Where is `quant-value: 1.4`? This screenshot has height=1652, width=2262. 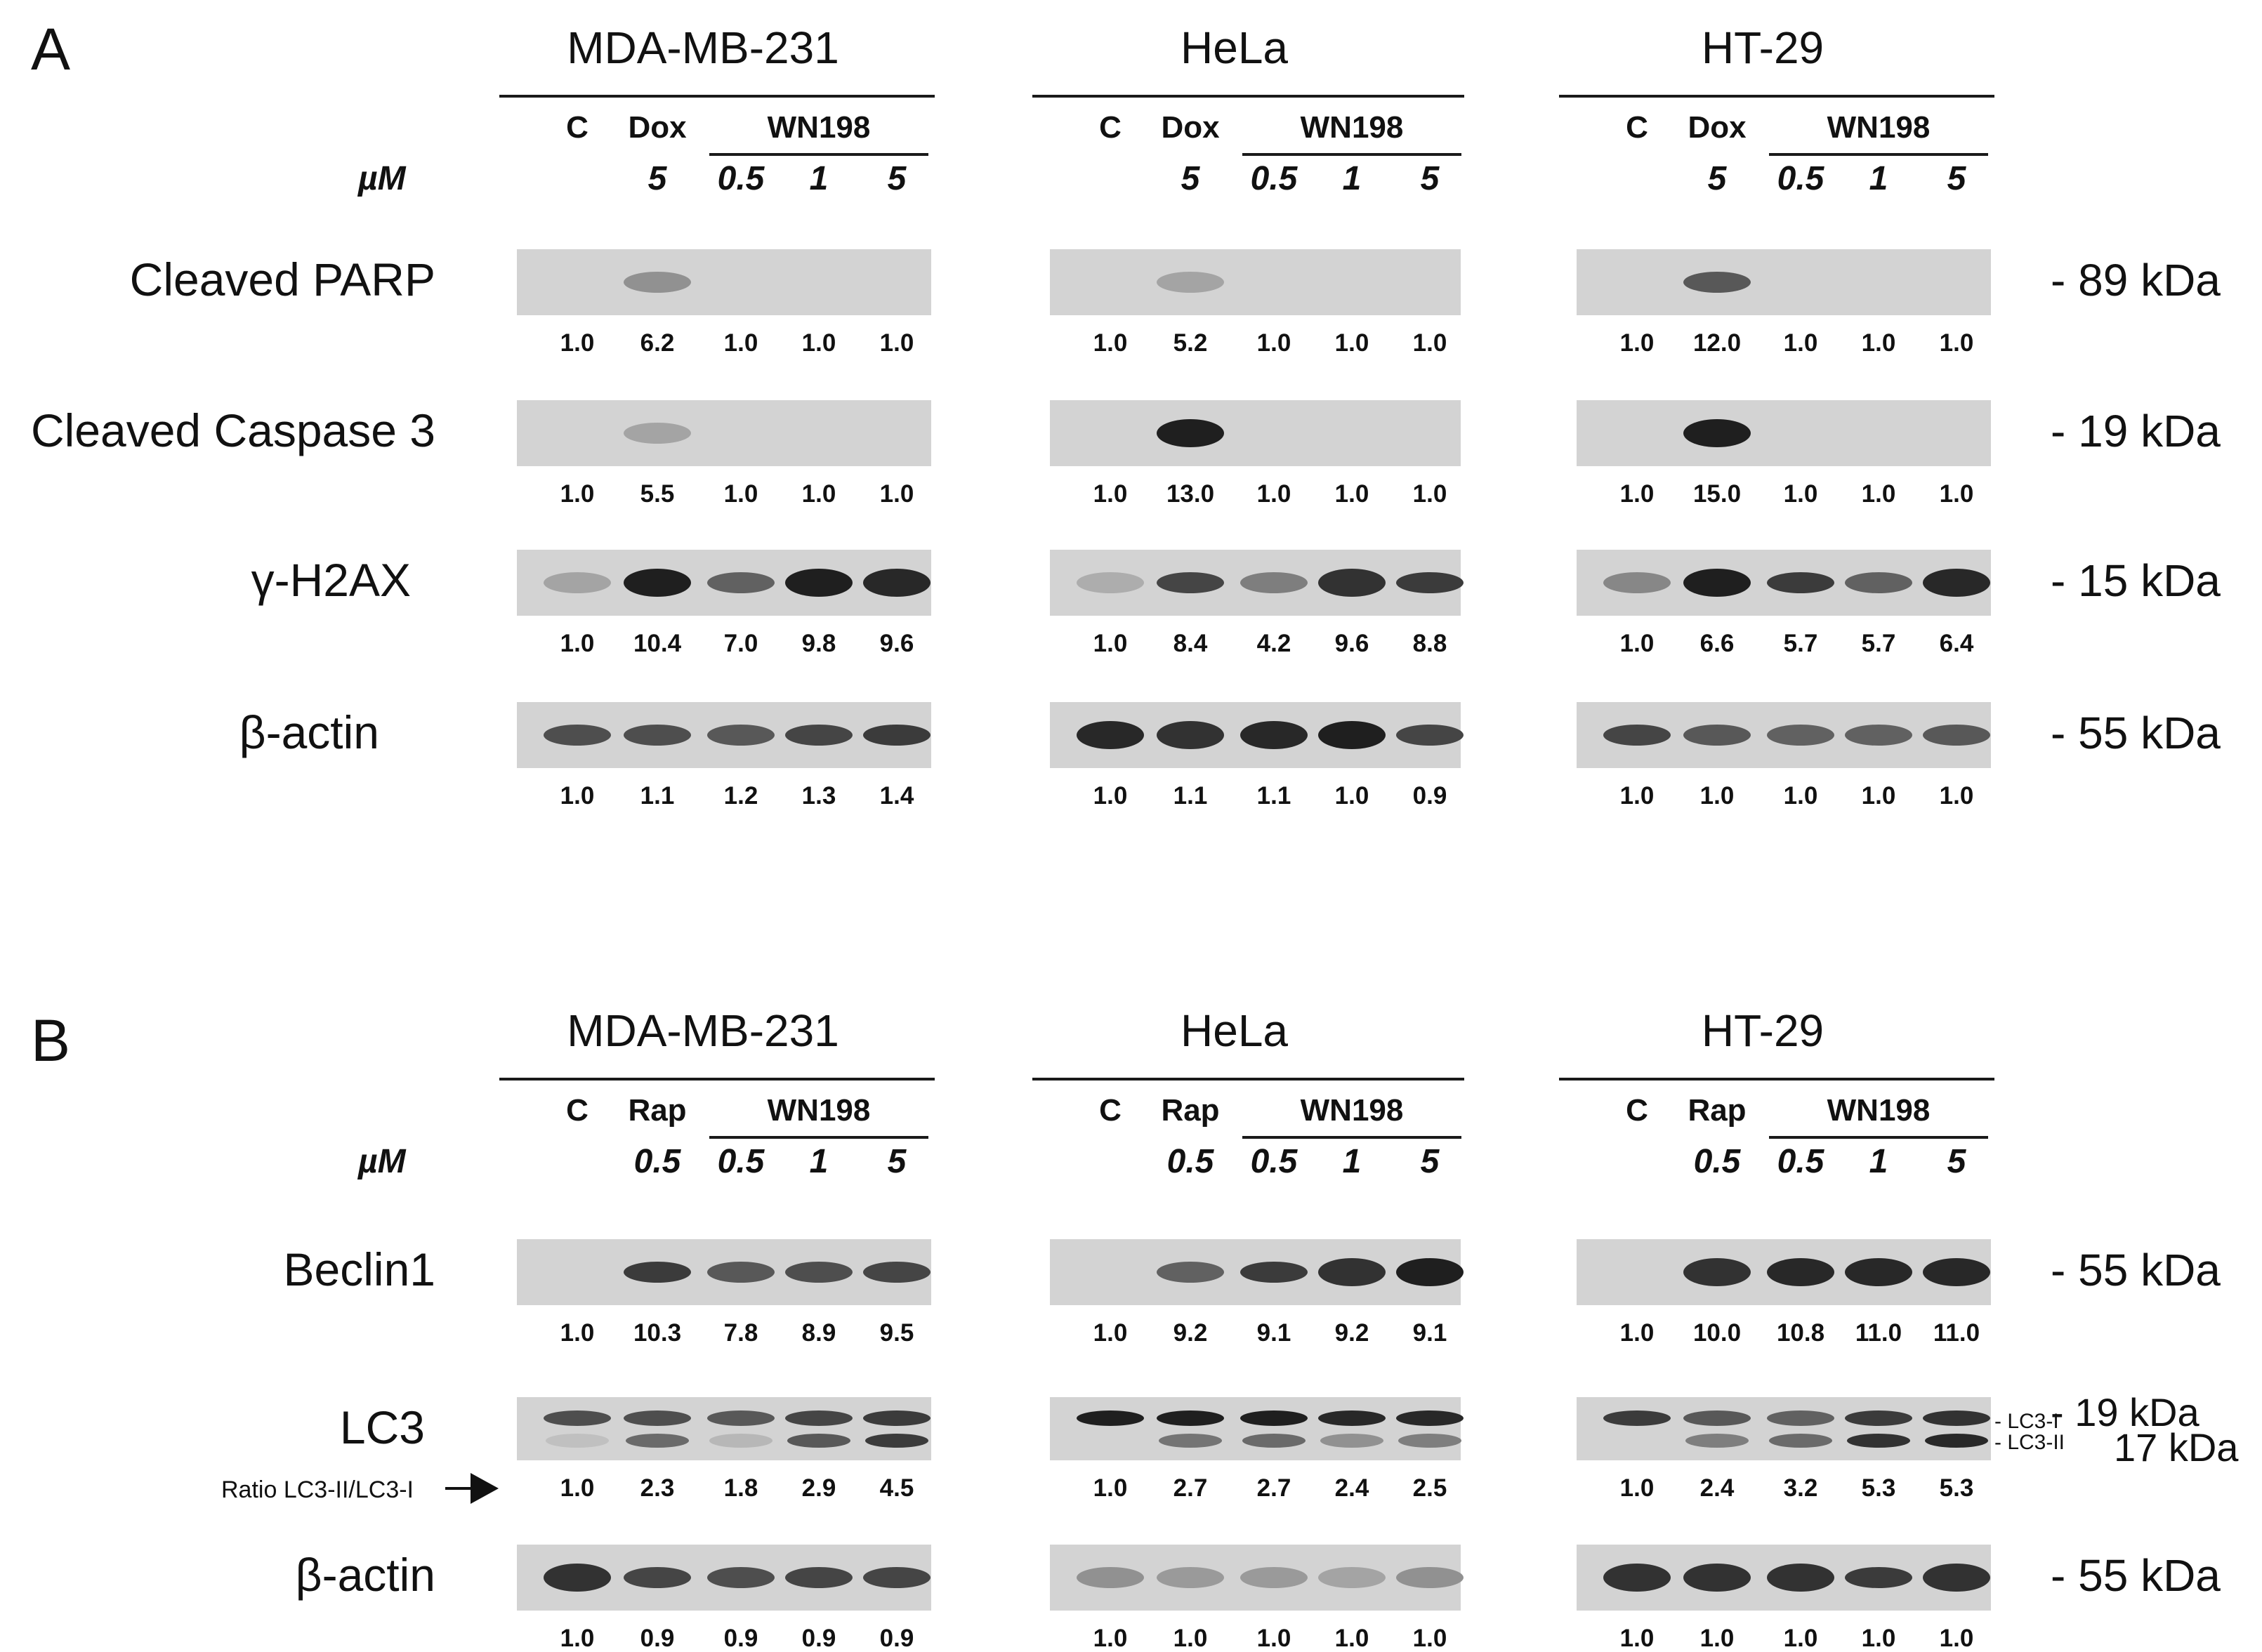 quant-value: 1.4 is located at coordinates (896, 796).